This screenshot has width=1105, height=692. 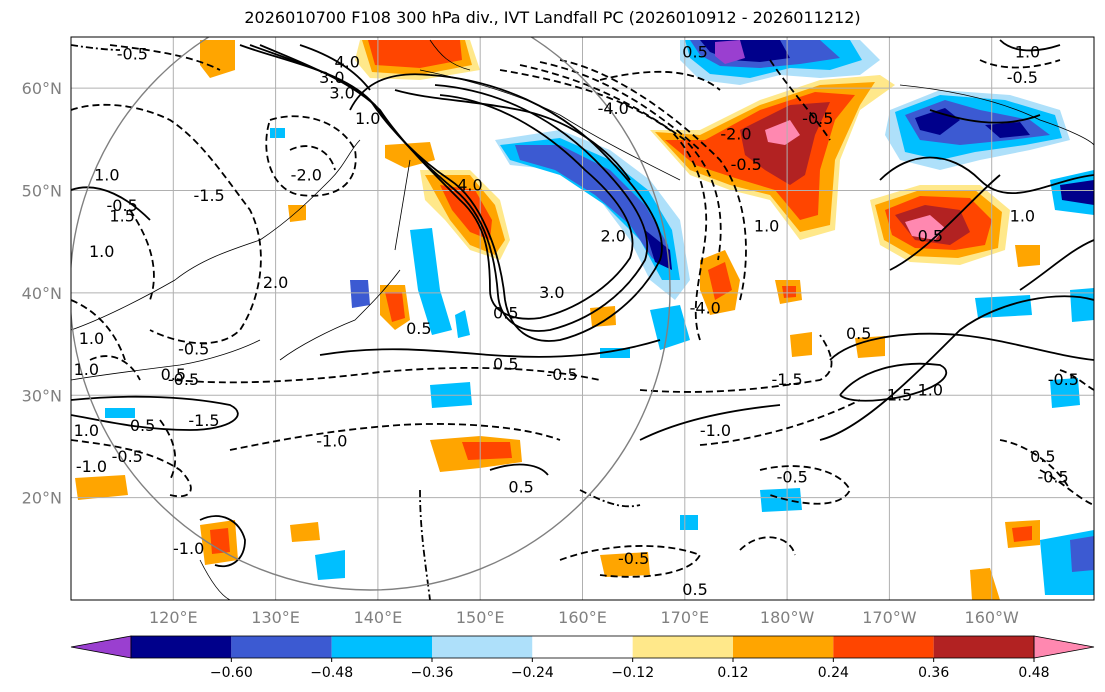 What do you see at coordinates (632, 673) in the screenshot?
I see `colorbar-tick-label: −0.12` at bounding box center [632, 673].